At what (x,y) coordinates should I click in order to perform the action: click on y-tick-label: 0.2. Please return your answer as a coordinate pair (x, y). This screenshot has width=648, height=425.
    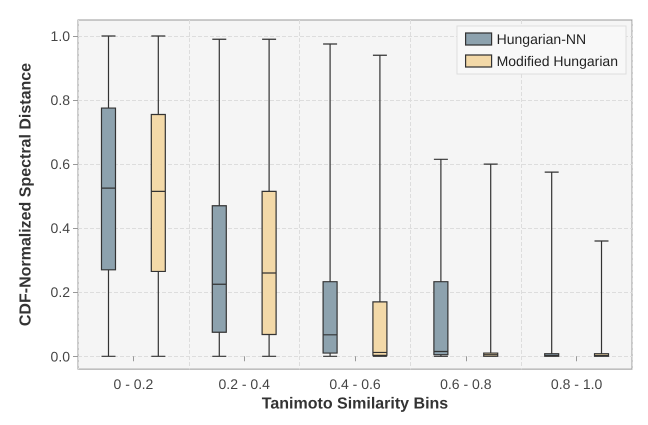
    Looking at the image, I should click on (60, 292).